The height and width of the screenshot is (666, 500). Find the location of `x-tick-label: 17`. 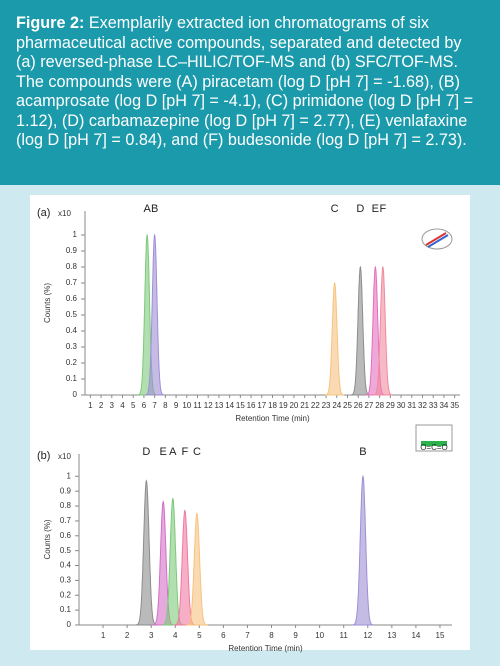

x-tick-label: 17 is located at coordinates (261, 405).